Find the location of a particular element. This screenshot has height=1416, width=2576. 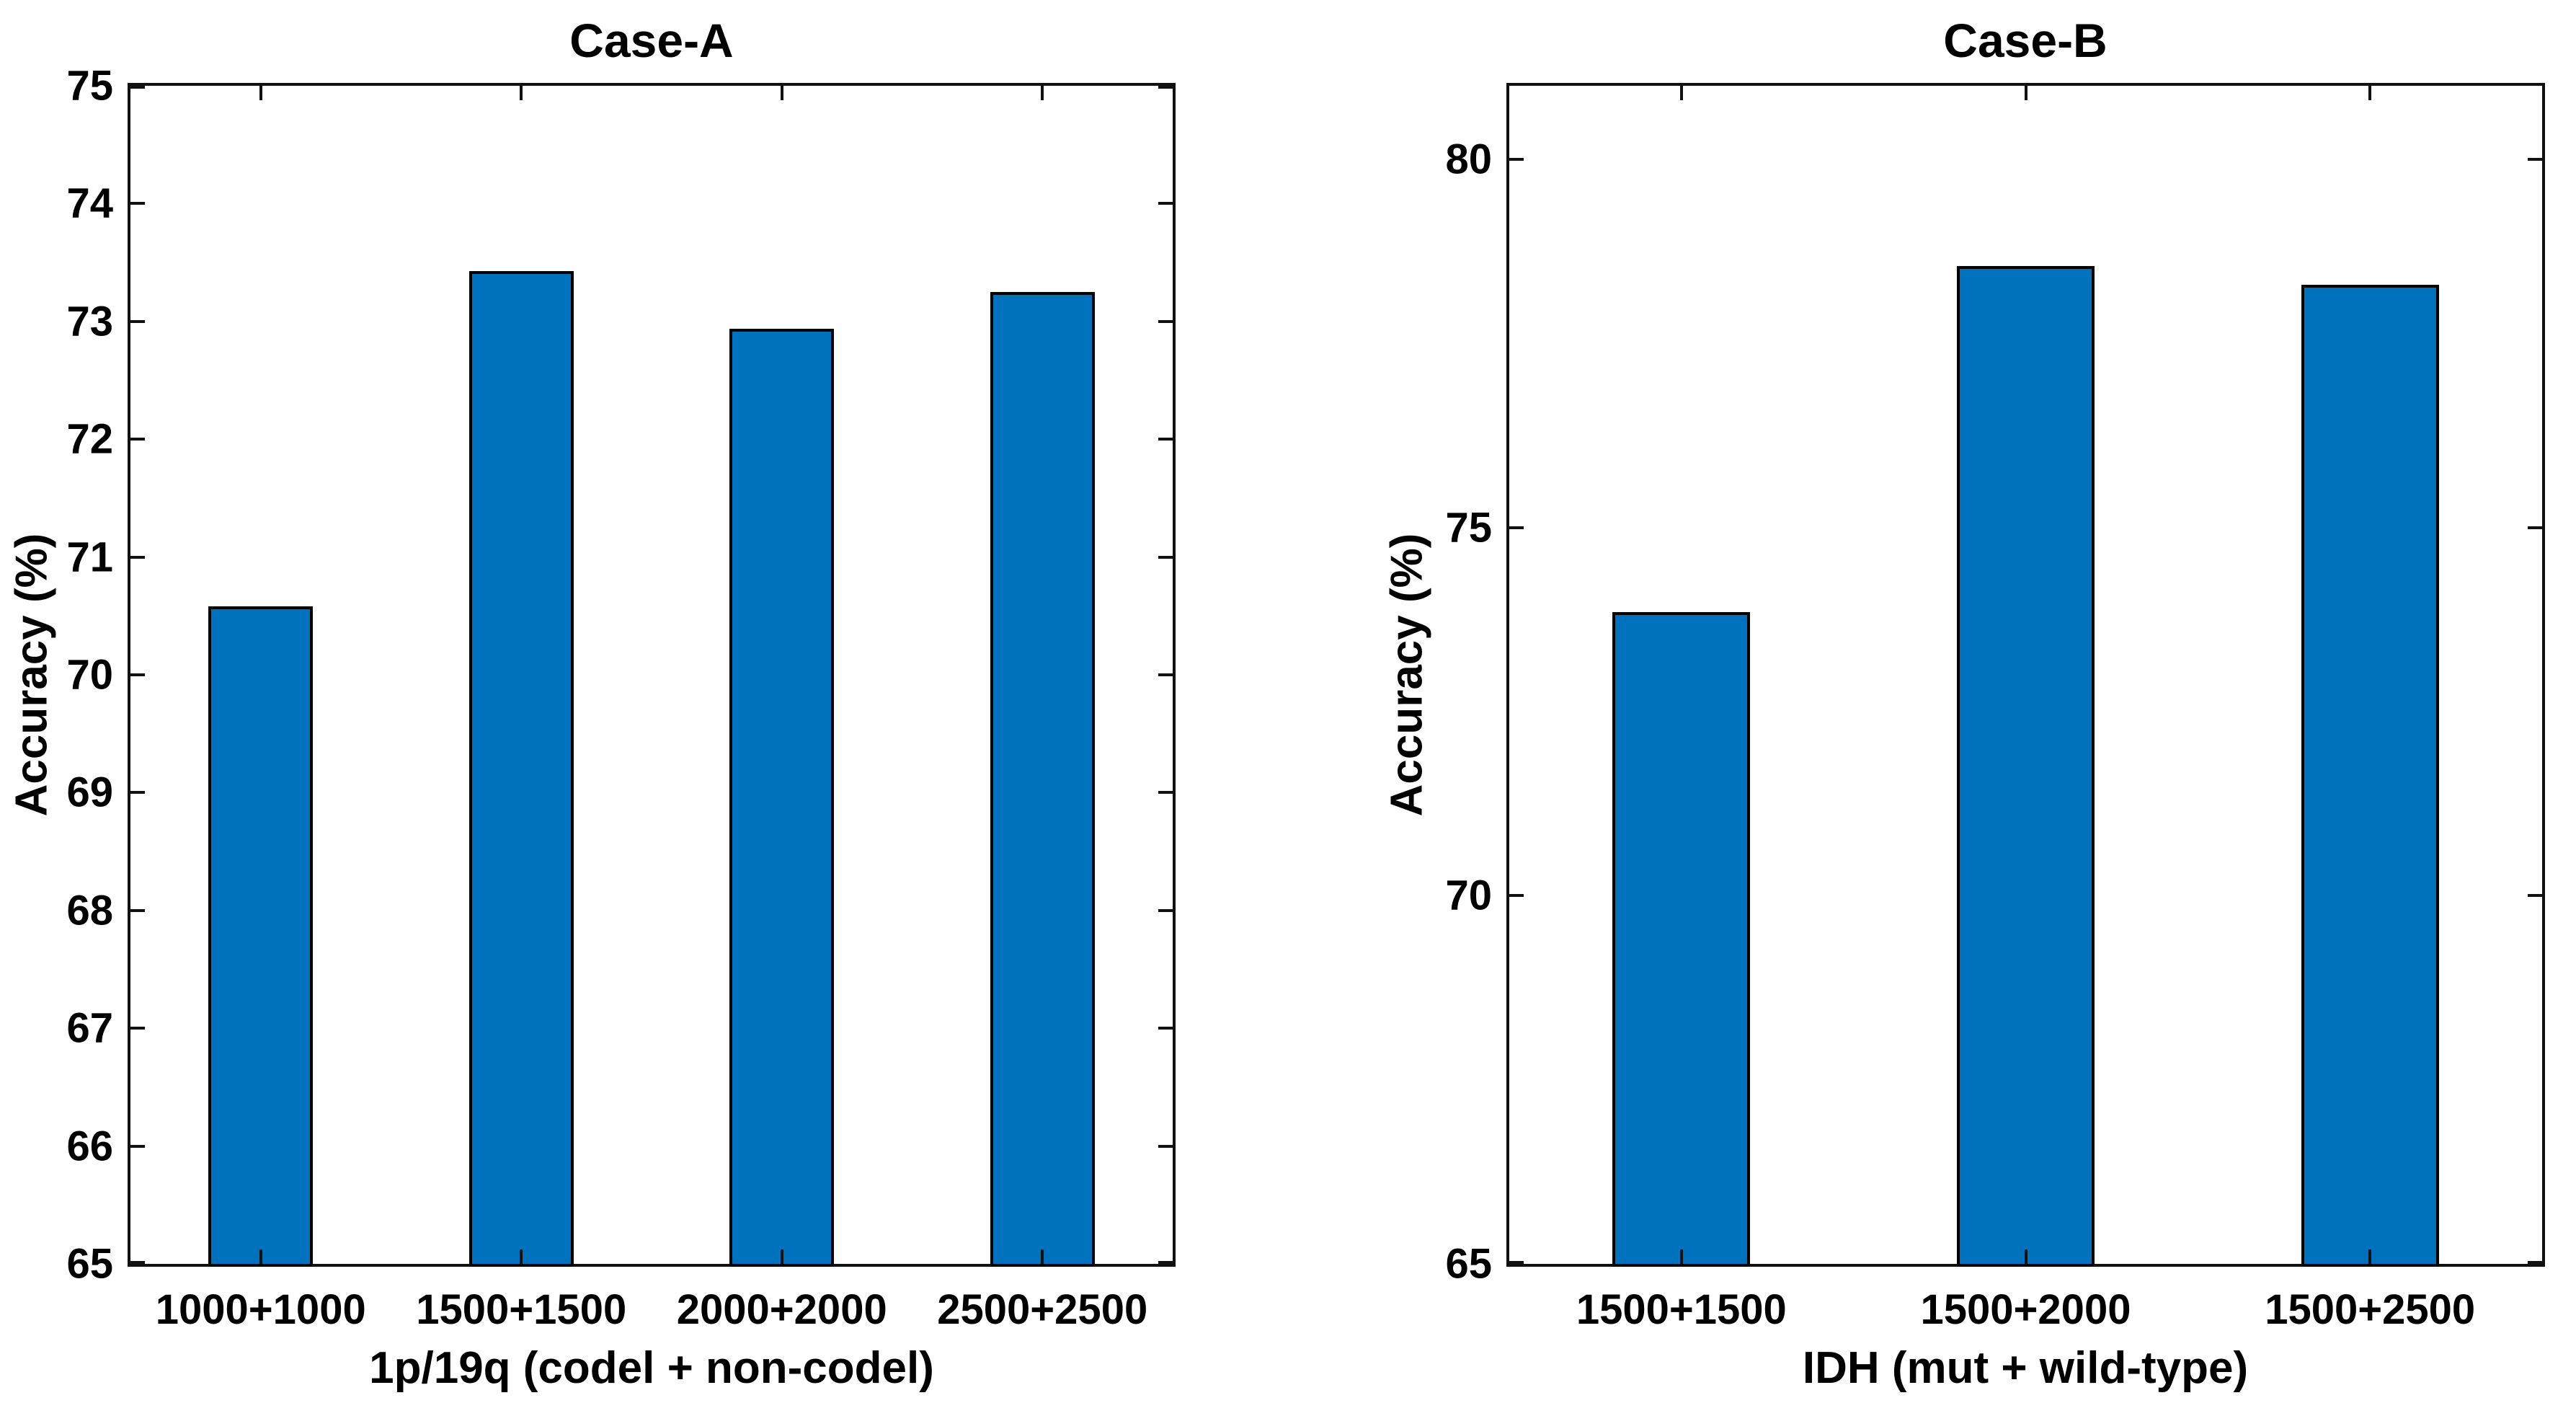

bar-1500+2500 is located at coordinates (2370, 775).